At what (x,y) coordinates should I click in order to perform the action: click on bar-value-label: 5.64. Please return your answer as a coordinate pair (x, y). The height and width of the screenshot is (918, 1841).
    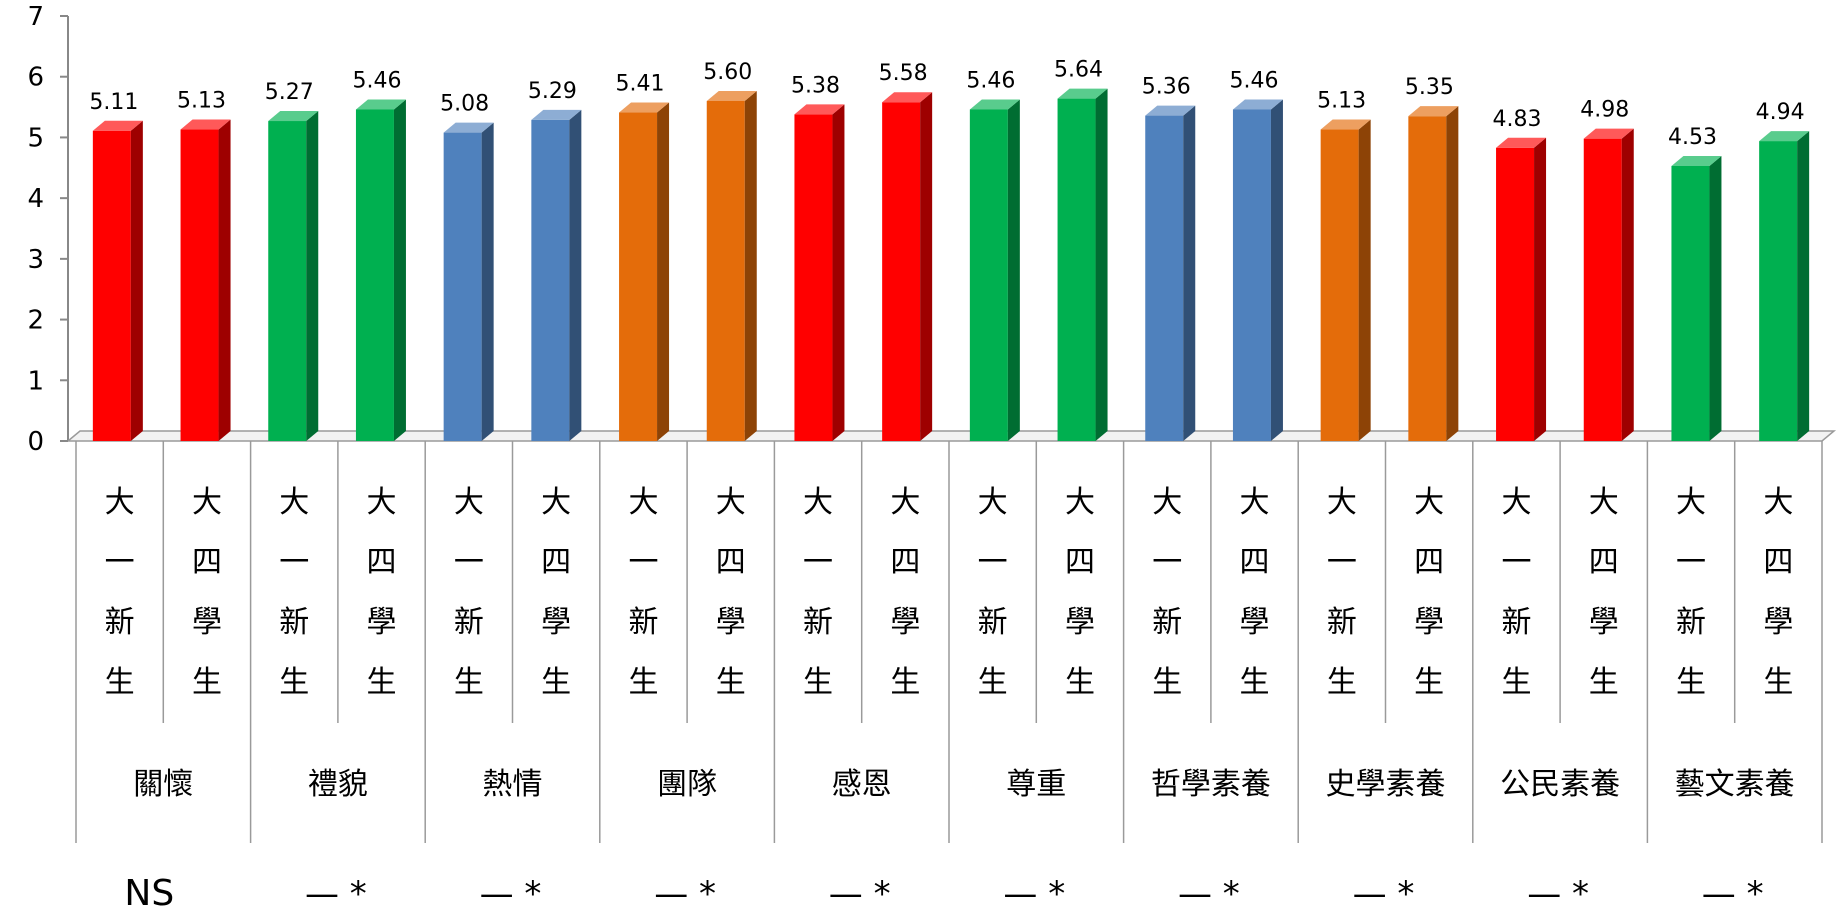
    Looking at the image, I should click on (1078, 70).